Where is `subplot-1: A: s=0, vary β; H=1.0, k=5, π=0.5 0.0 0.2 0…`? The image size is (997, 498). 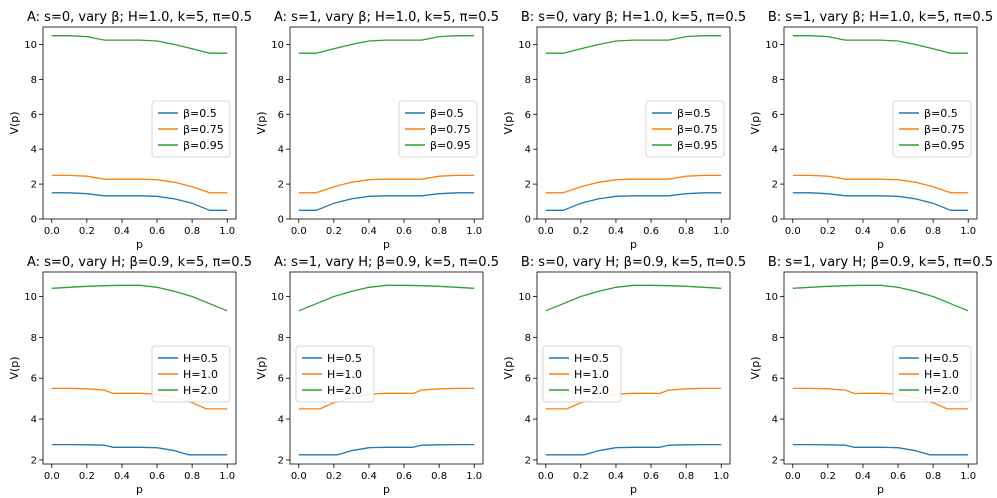
subplot-1: A: s=0, vary β; H=1.0, k=5, π=0.5 0.0 0.2 0… is located at coordinates (130, 130).